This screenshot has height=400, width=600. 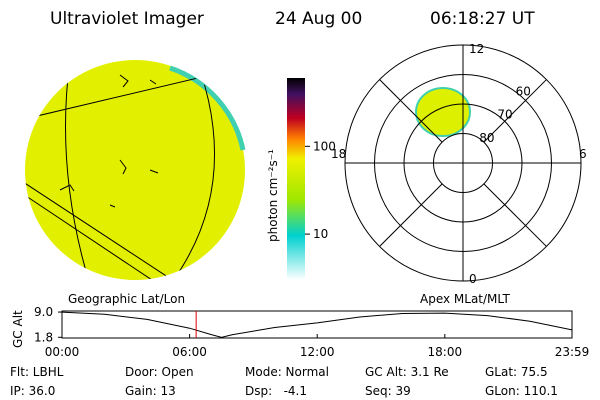 What do you see at coordinates (273, 195) in the screenshot?
I see `colorbar-label: photon cm⁻²s⁻¹` at bounding box center [273, 195].